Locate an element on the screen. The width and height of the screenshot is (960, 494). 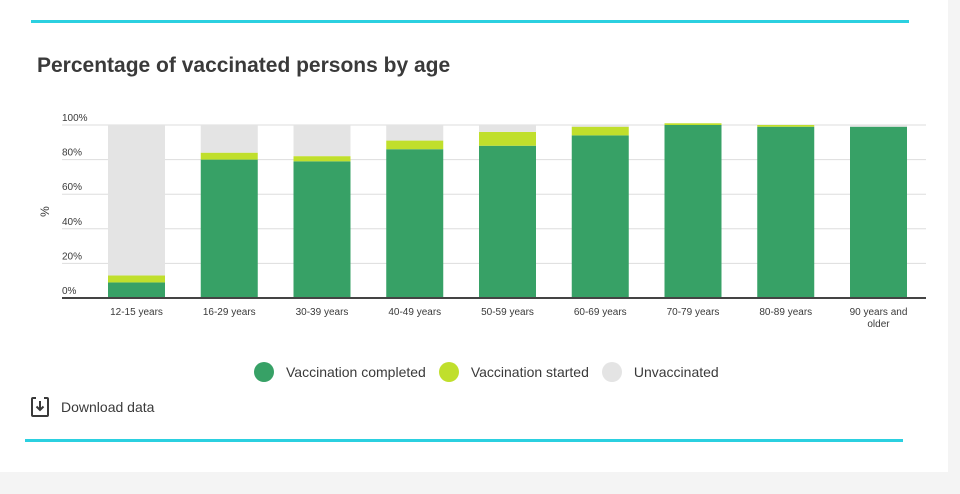
download-data-button: Download data is located at coordinates (92, 407).